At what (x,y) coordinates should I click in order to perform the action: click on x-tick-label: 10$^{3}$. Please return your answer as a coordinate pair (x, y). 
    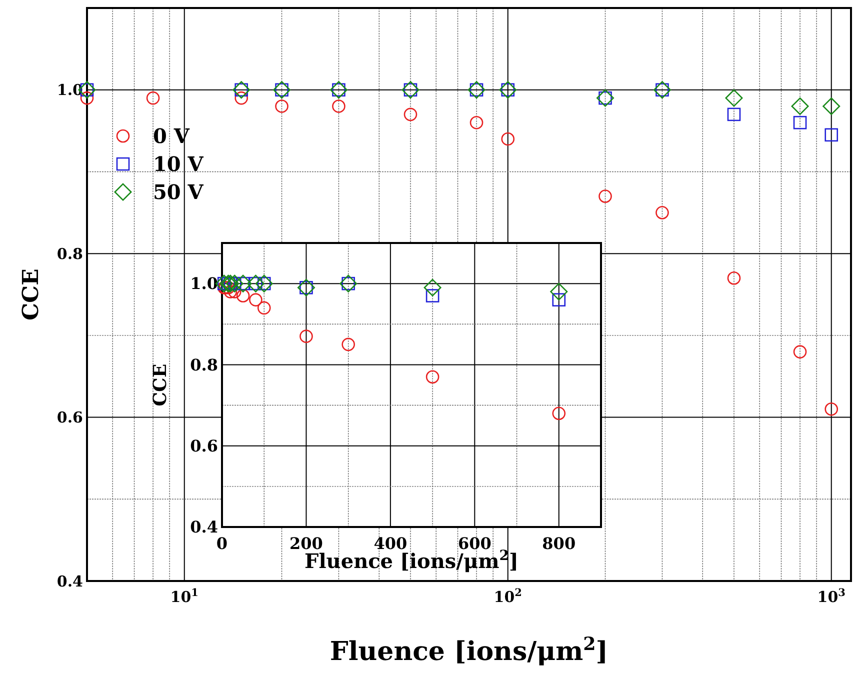
    Looking at the image, I should click on (831, 596).